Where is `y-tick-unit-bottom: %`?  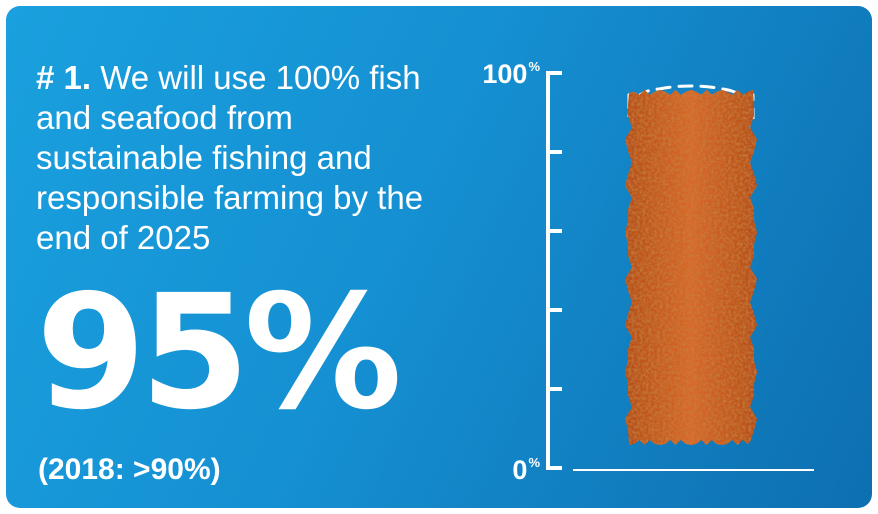
y-tick-unit-bottom: % is located at coordinates (534, 462).